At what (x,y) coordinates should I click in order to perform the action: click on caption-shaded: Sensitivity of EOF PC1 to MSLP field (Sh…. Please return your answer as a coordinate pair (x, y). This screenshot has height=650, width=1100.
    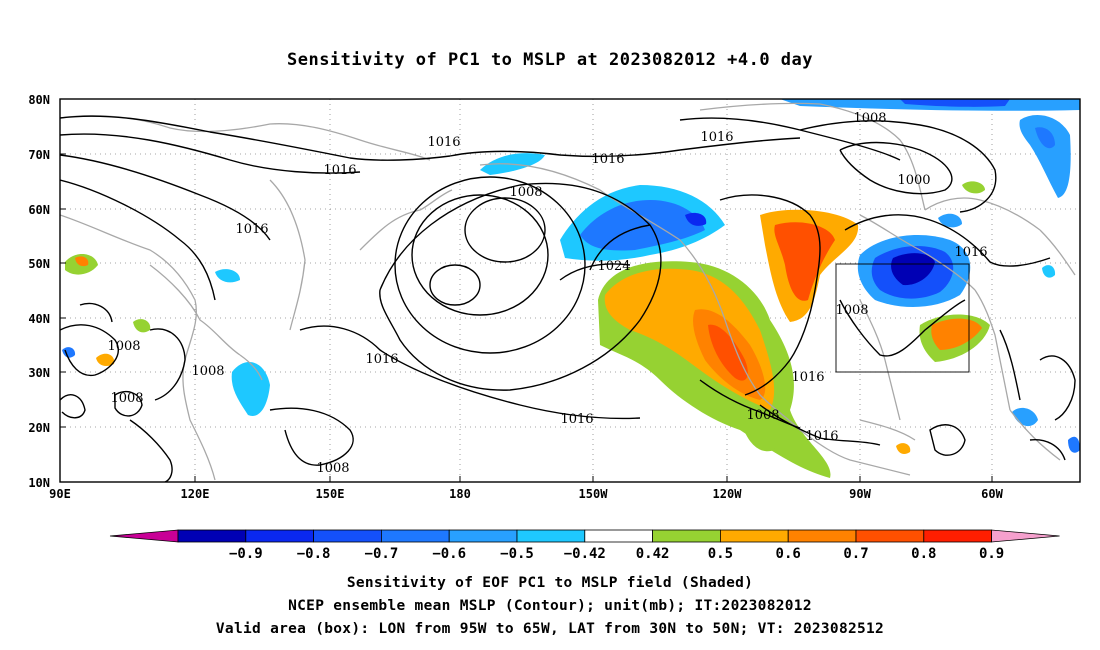
    Looking at the image, I should click on (550, 583).